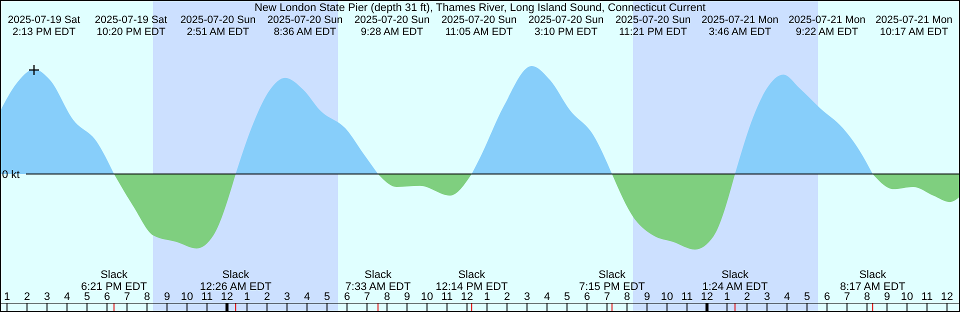  What do you see at coordinates (44, 26) in the screenshot?
I see `text: 2025-07-19 Sat 2:13 PM EDT` at bounding box center [44, 26].